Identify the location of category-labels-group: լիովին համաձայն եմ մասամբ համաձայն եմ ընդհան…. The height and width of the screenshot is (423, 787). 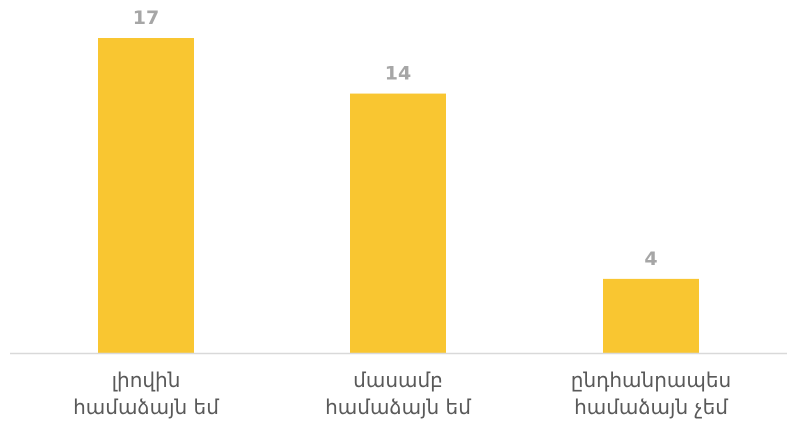
(402, 393).